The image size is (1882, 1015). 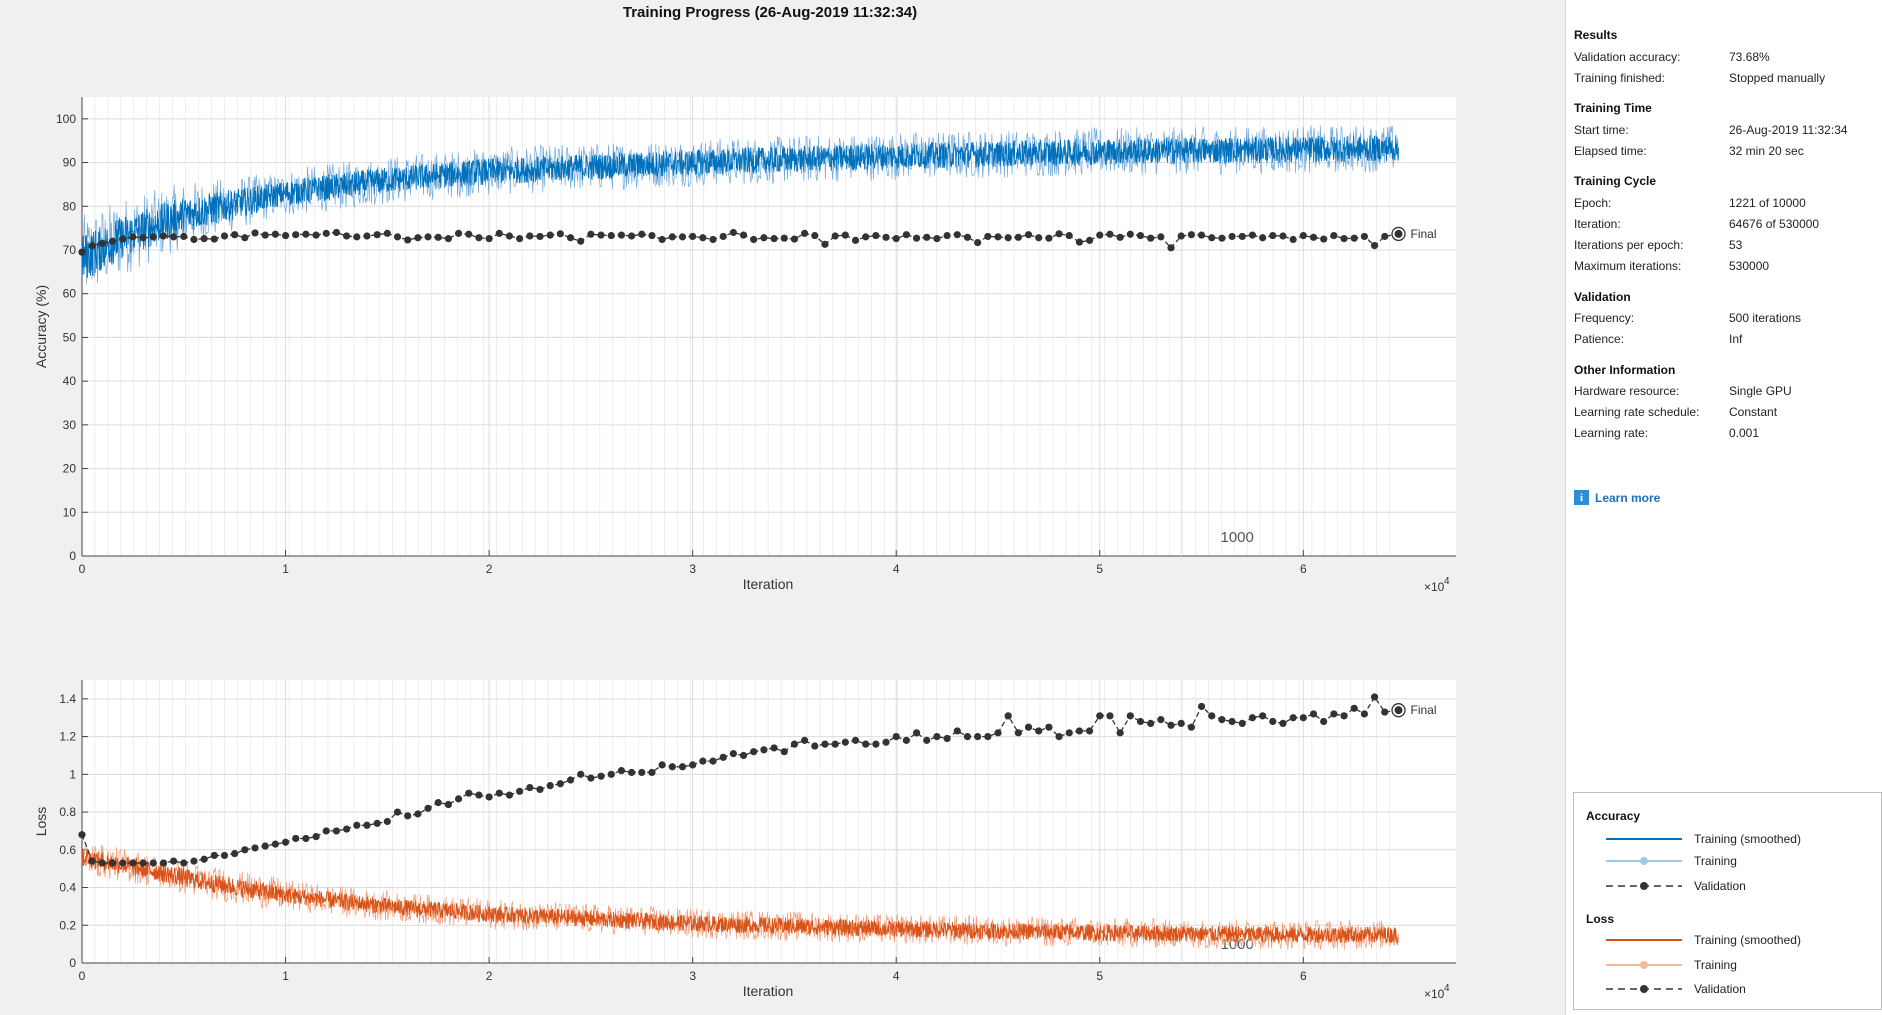 I want to click on y-axis-label: Loss, so click(x=41, y=822).